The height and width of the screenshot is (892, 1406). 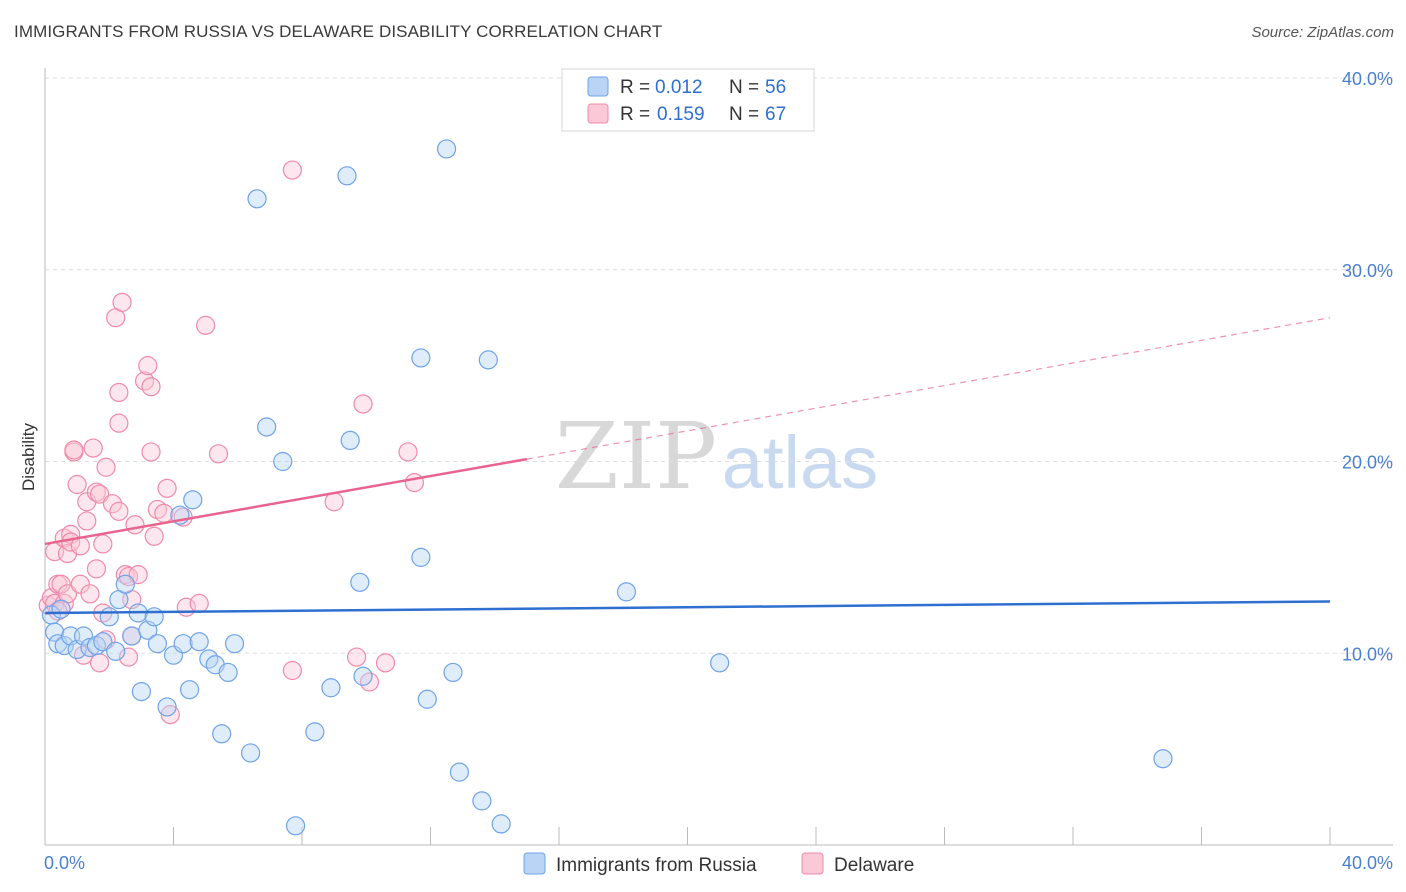 I want to click on watermark-atlas: atlas, so click(x=800, y=462).